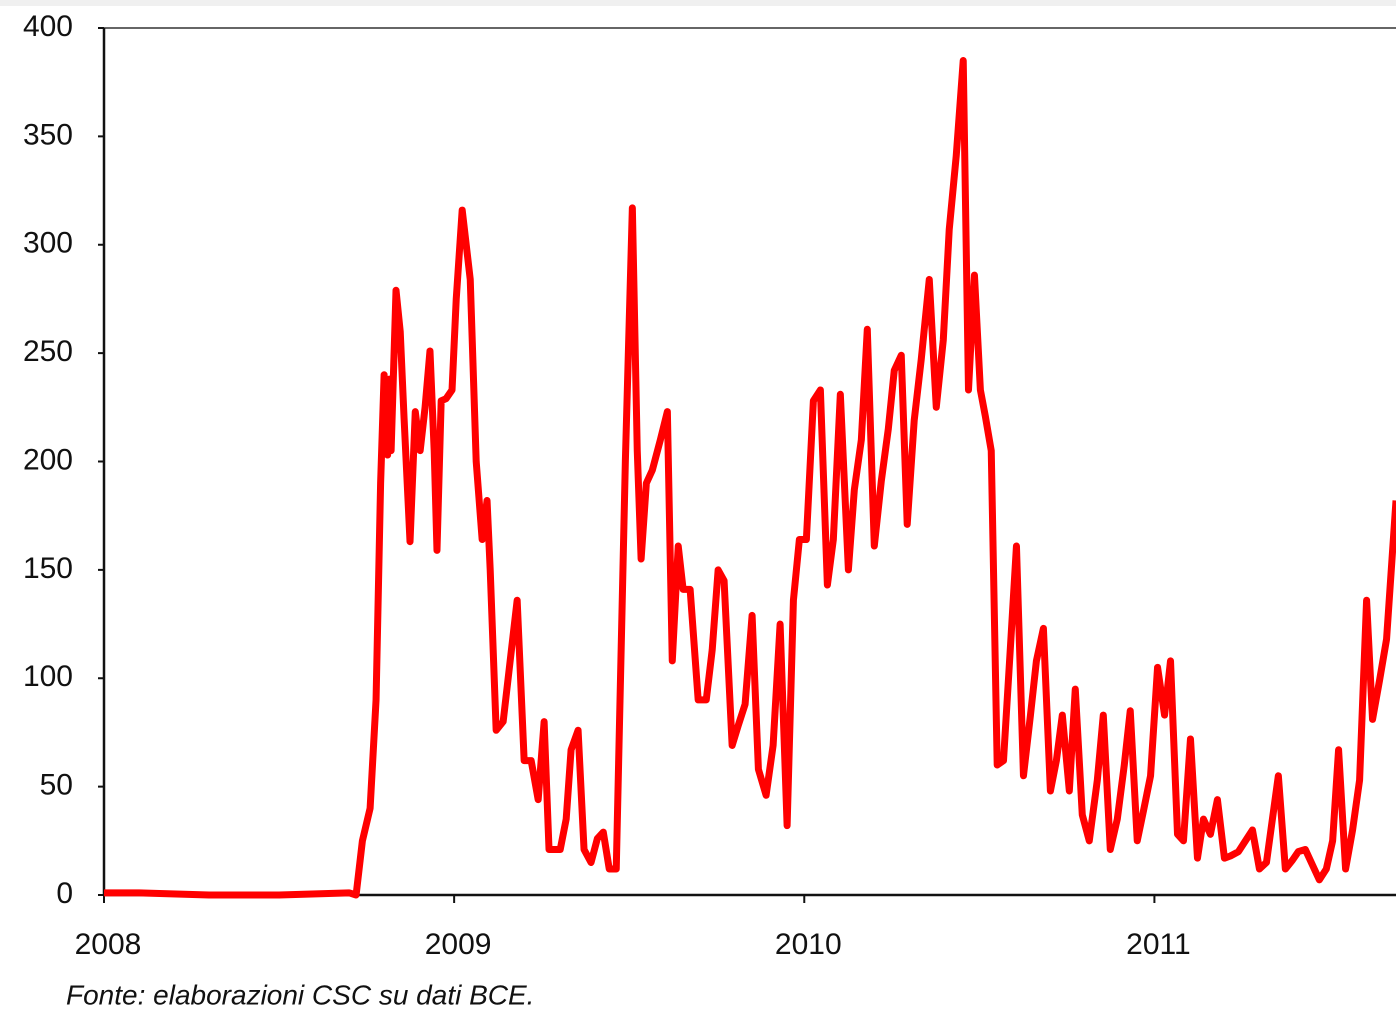  I want to click on top-band, so click(698, 3).